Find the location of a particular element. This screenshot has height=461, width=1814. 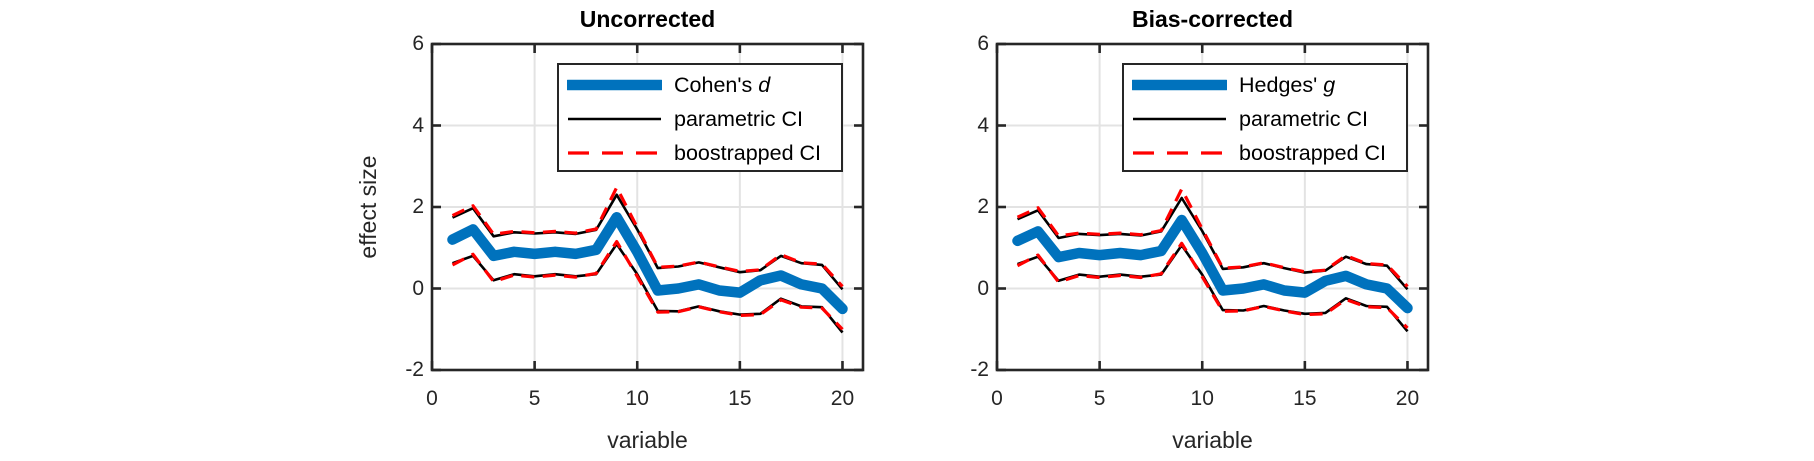

legend-label-italic: g is located at coordinates (1329, 84).